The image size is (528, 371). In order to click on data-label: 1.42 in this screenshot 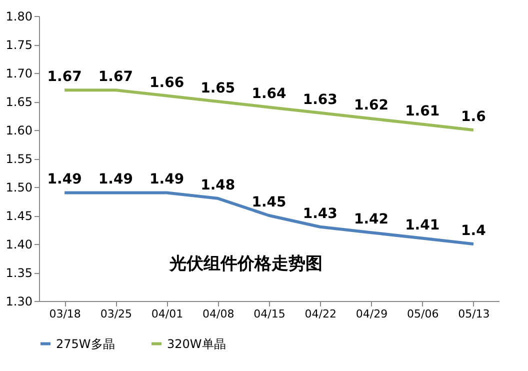, I will do `click(371, 220)`.